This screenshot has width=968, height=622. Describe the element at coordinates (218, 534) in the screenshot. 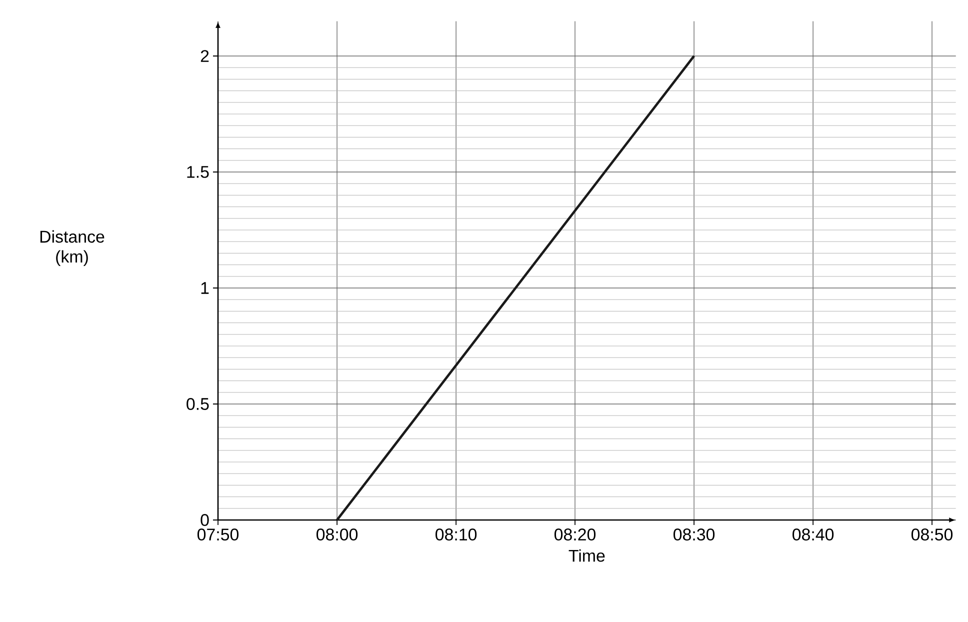

I see `x-tick-label: 07:50` at that location.